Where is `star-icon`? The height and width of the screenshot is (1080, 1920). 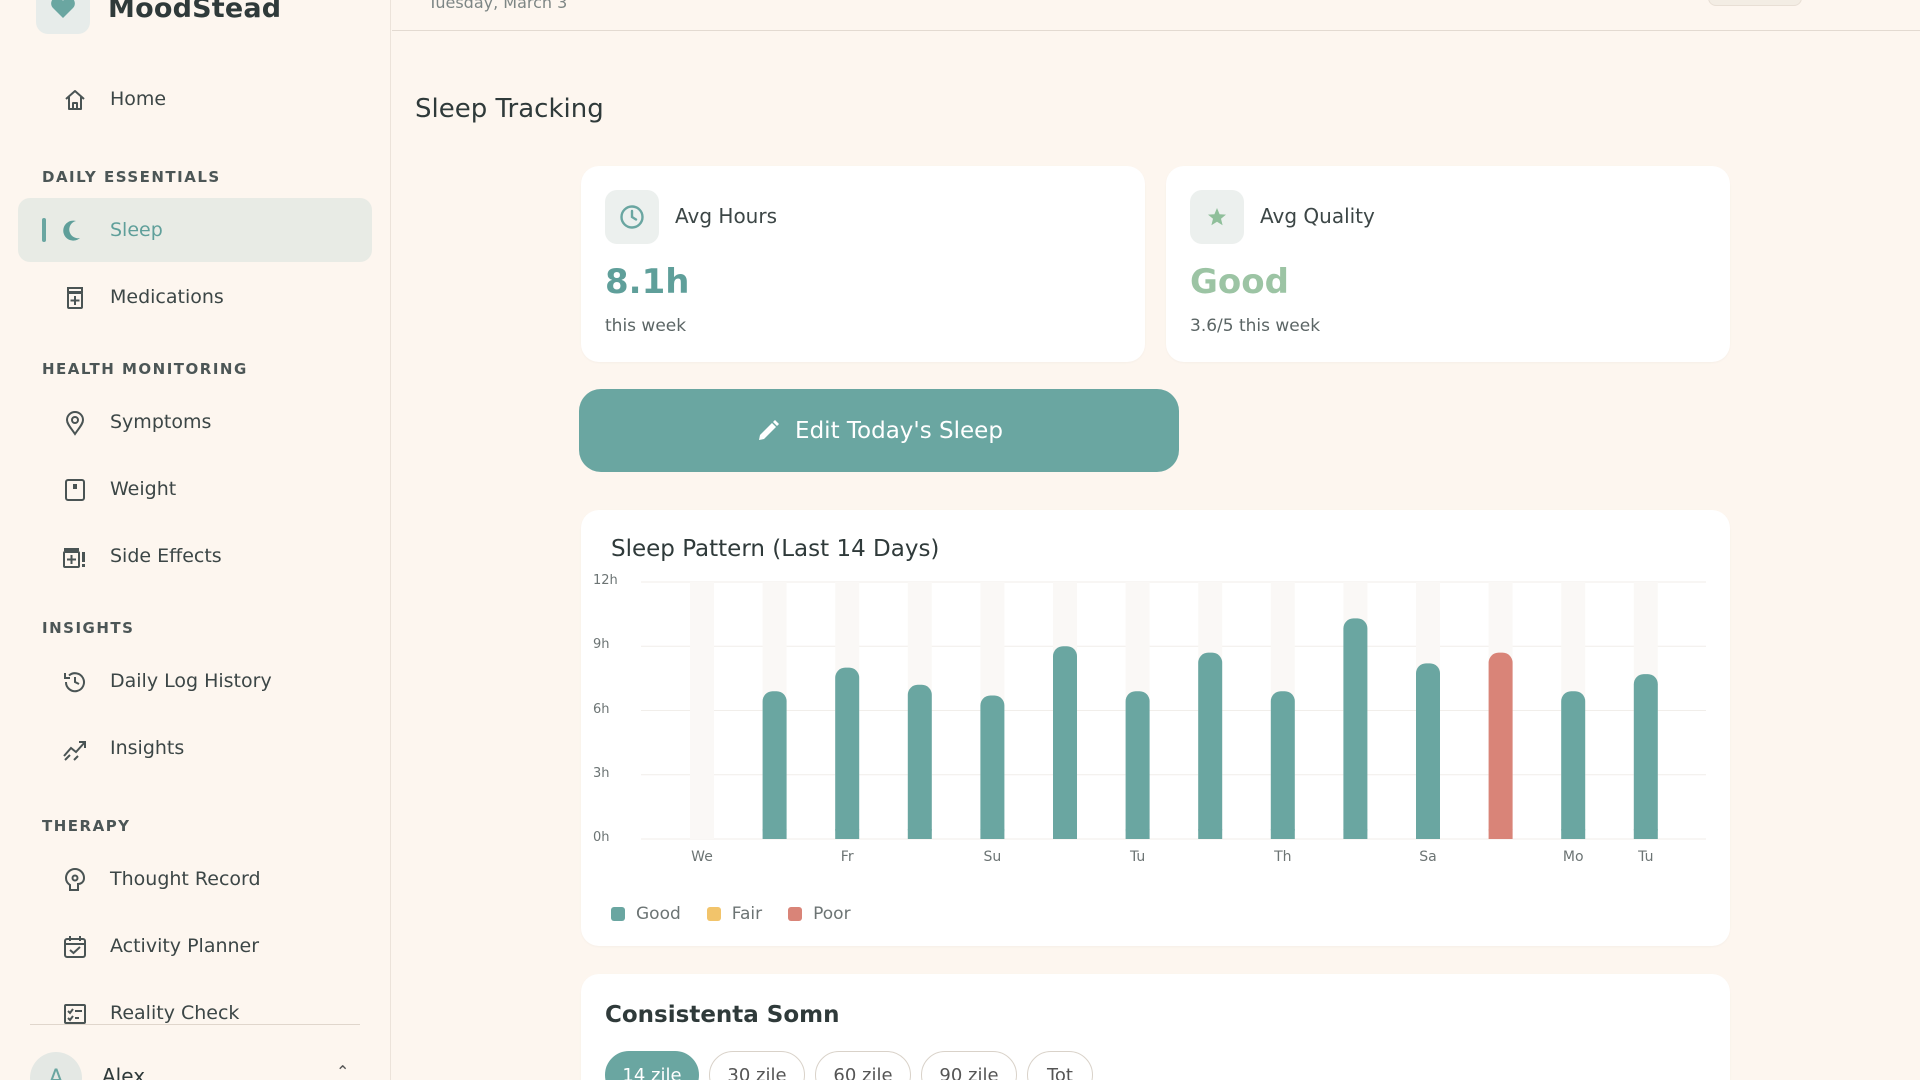 star-icon is located at coordinates (1217, 217).